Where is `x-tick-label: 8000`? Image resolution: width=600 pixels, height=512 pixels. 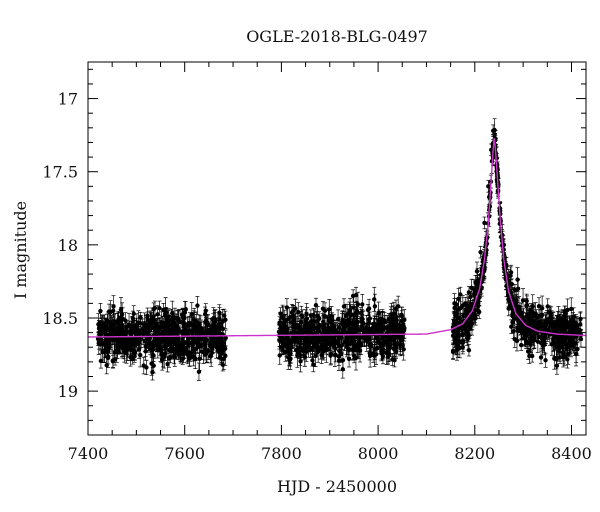 x-tick-label: 8000 is located at coordinates (378, 453).